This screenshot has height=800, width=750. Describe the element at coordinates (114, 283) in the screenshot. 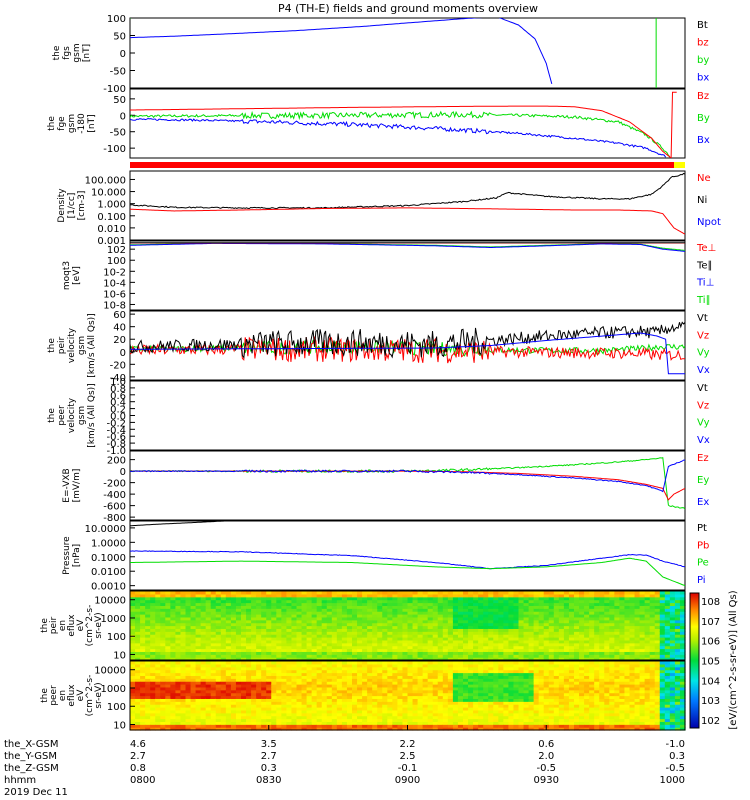

I see `y-tick-label: 10-4` at that location.